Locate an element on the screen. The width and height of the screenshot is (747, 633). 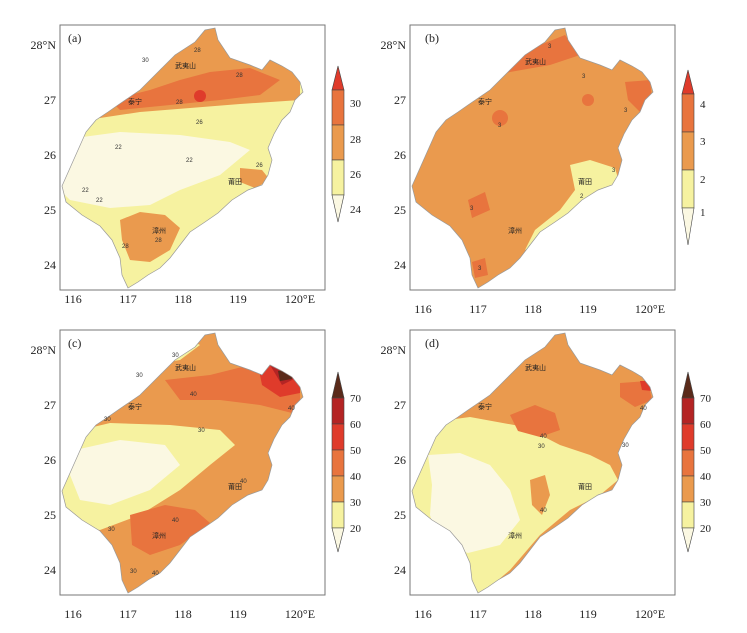
contour-labels: 3 3 3 3 3 3 2 3 is located at coordinates (549, 158).